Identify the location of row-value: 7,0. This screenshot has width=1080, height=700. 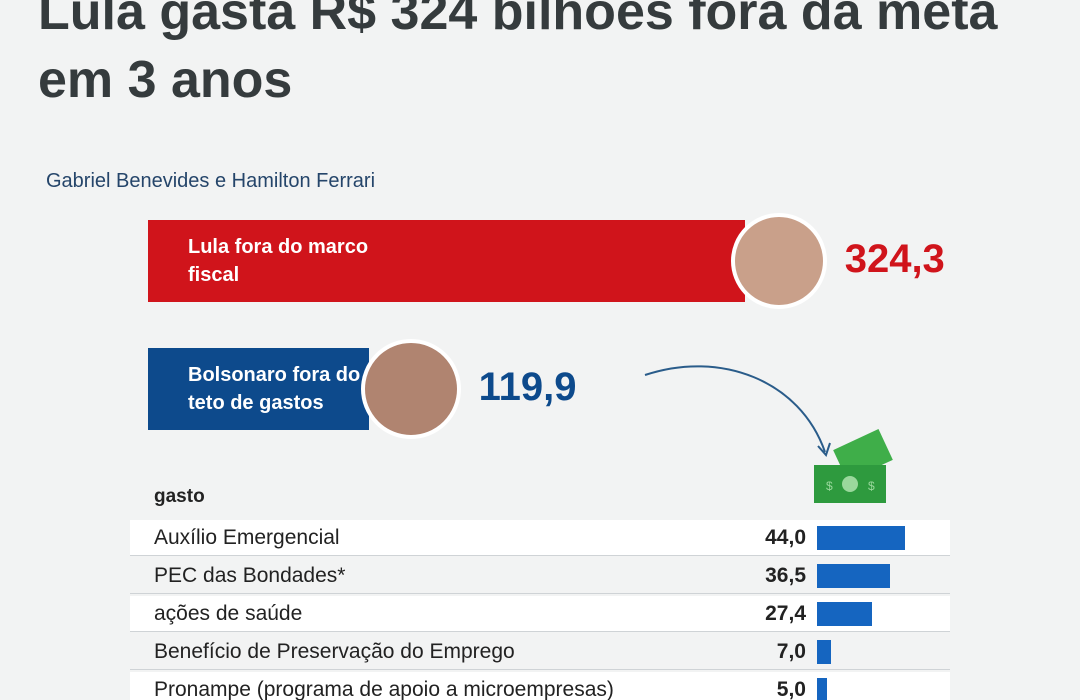
(791, 651).